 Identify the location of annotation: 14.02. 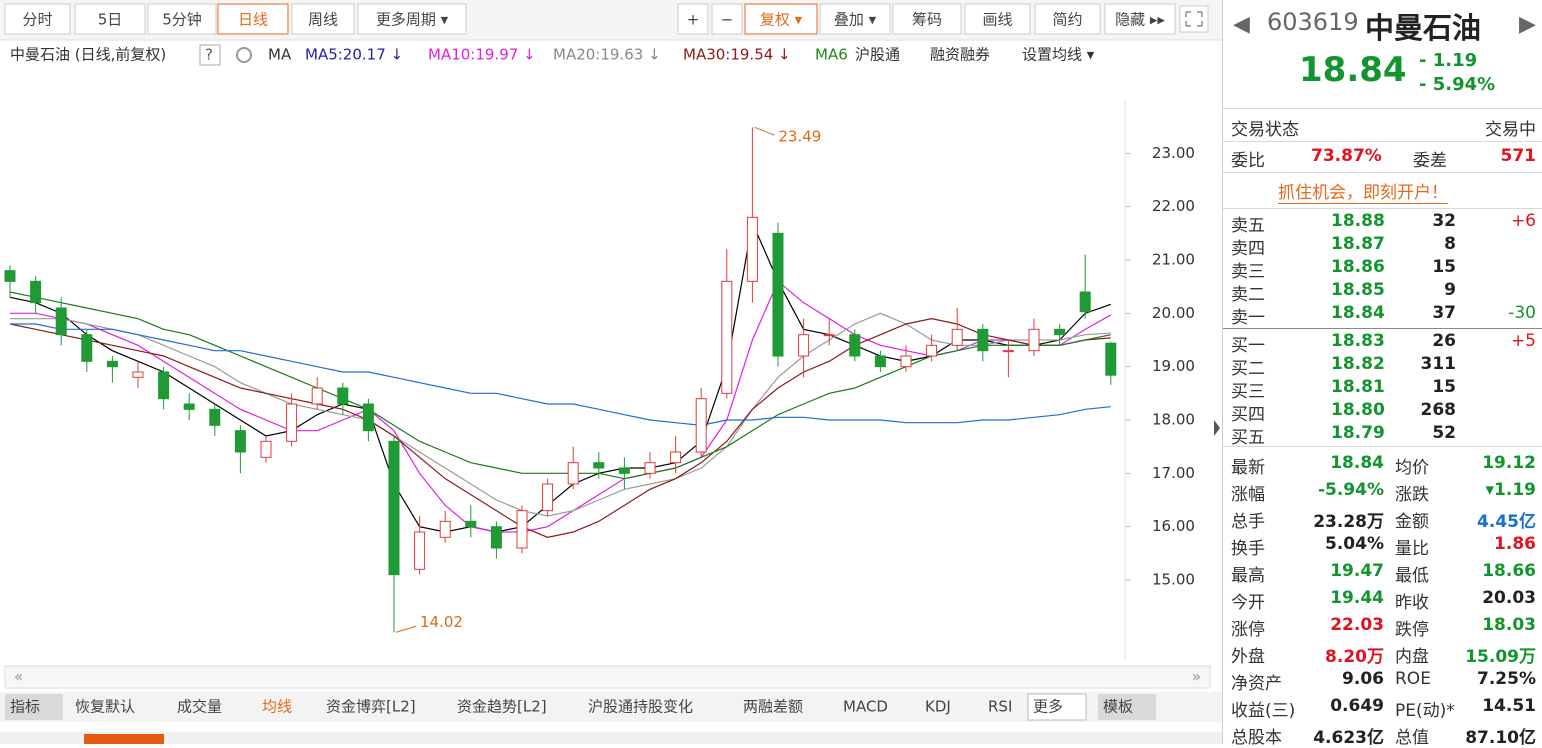
(441, 622).